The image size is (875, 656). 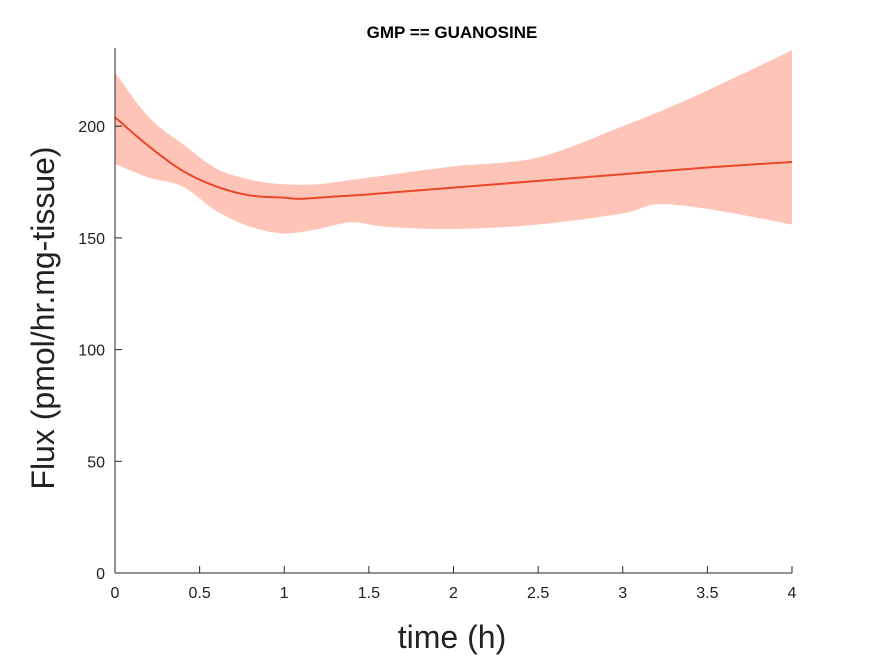 What do you see at coordinates (452, 637) in the screenshot?
I see `x-axis-label: time (h)` at bounding box center [452, 637].